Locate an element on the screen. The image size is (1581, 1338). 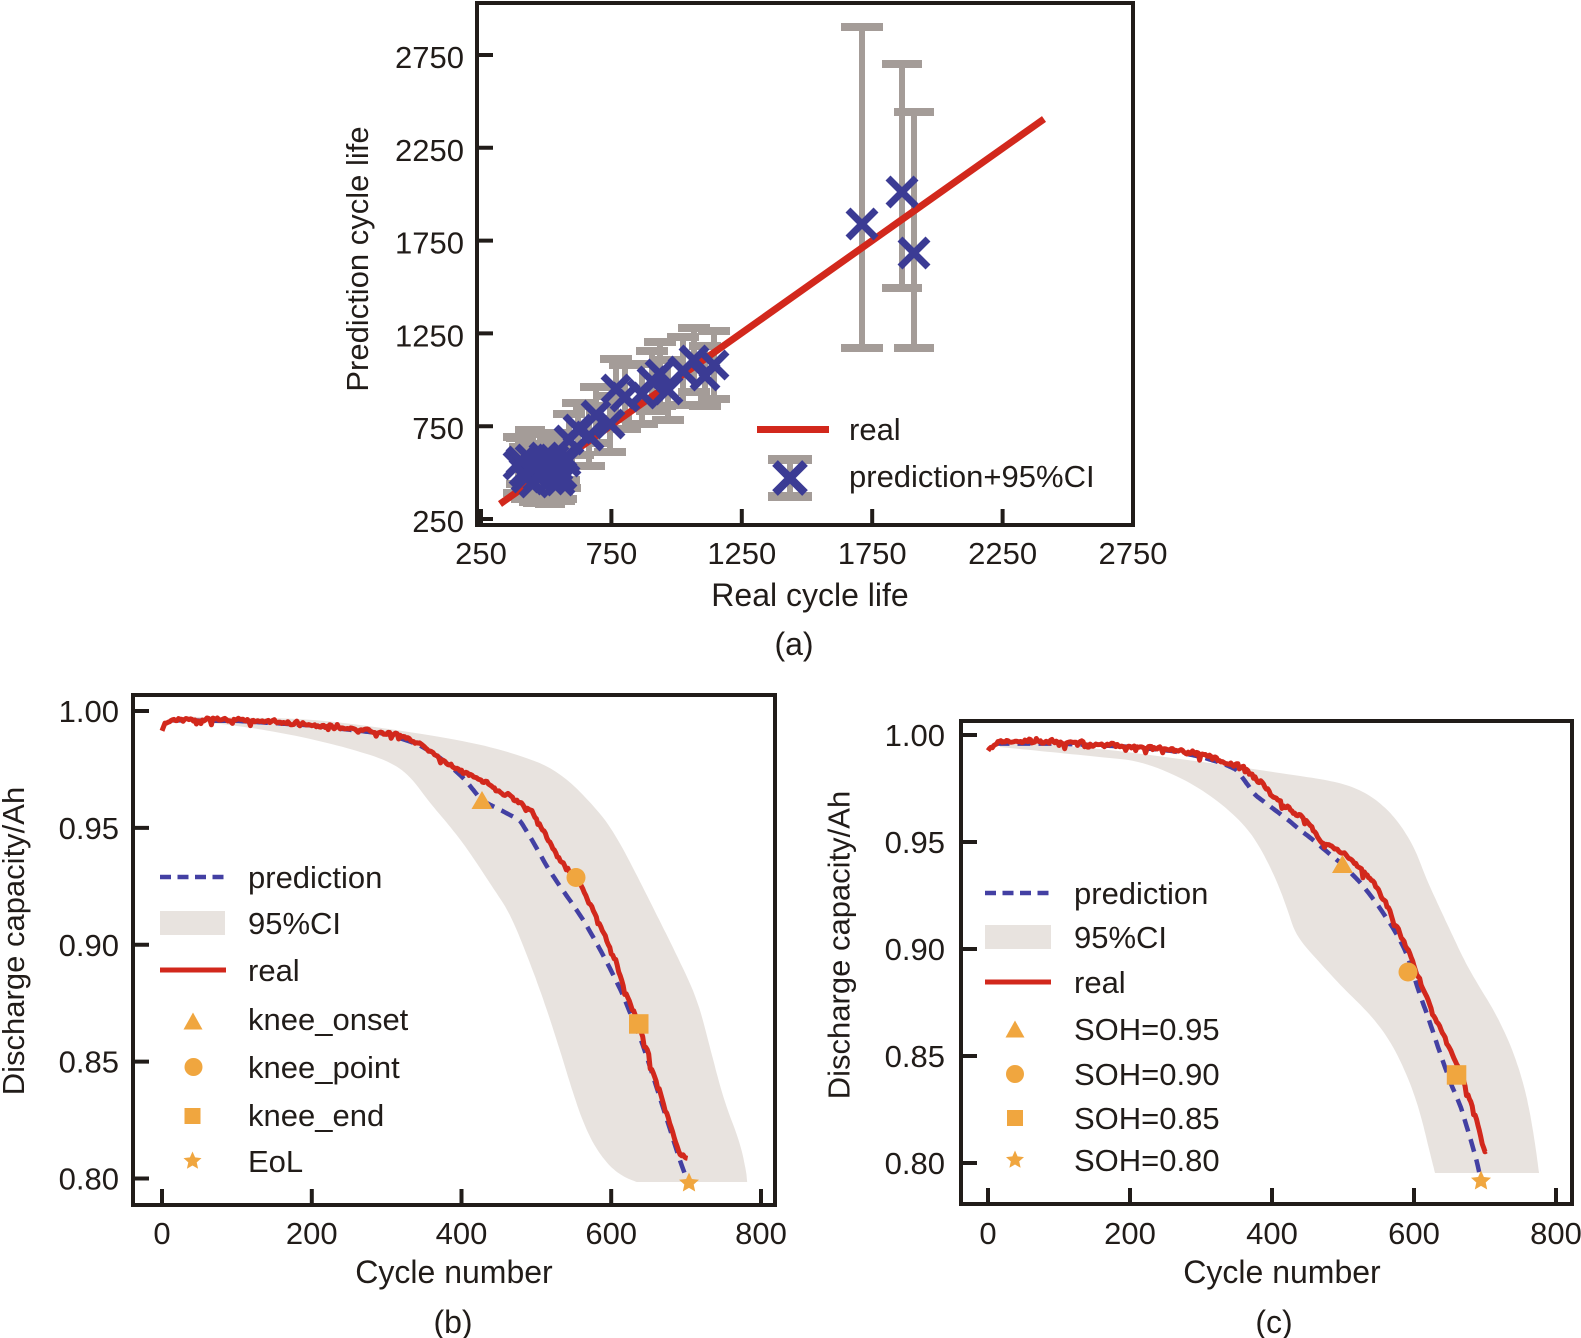
svg-text: SOH=0.80 is located at coordinates (1147, 1160).